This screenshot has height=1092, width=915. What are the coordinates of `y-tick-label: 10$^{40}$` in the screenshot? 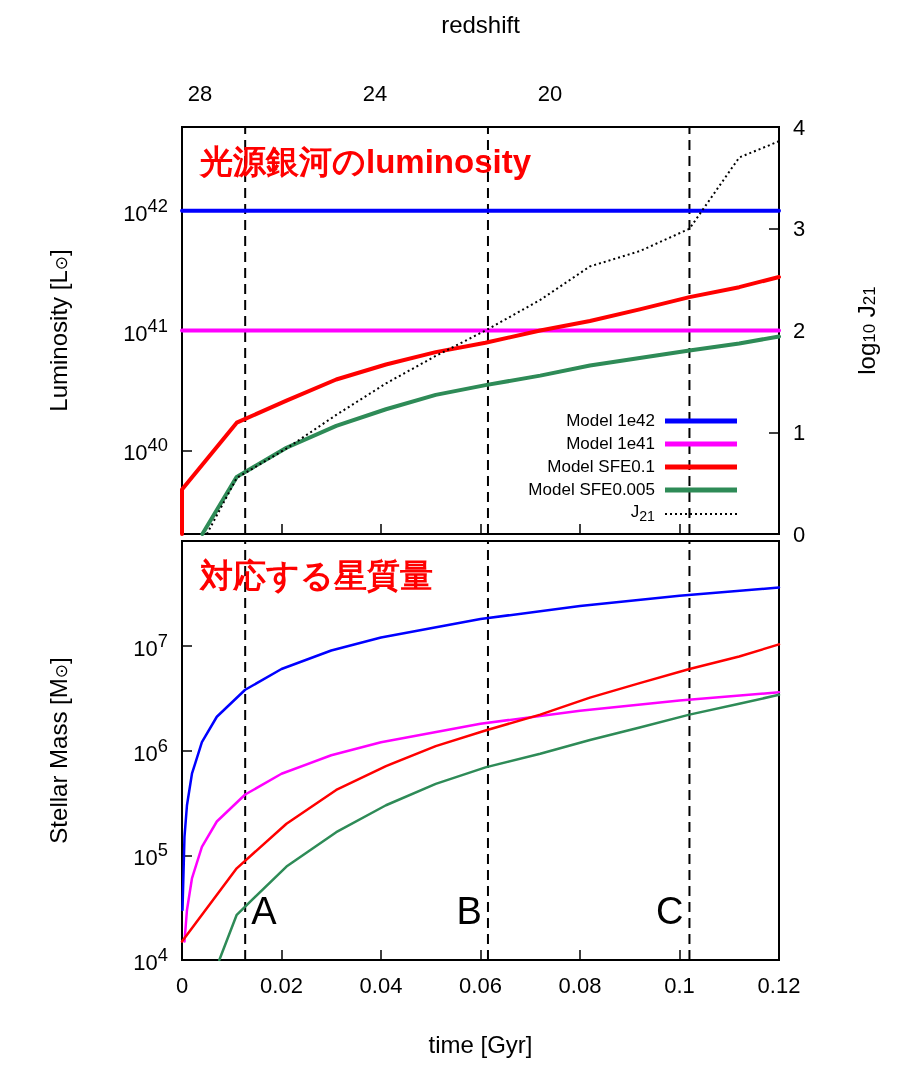 It's located at (145, 449).